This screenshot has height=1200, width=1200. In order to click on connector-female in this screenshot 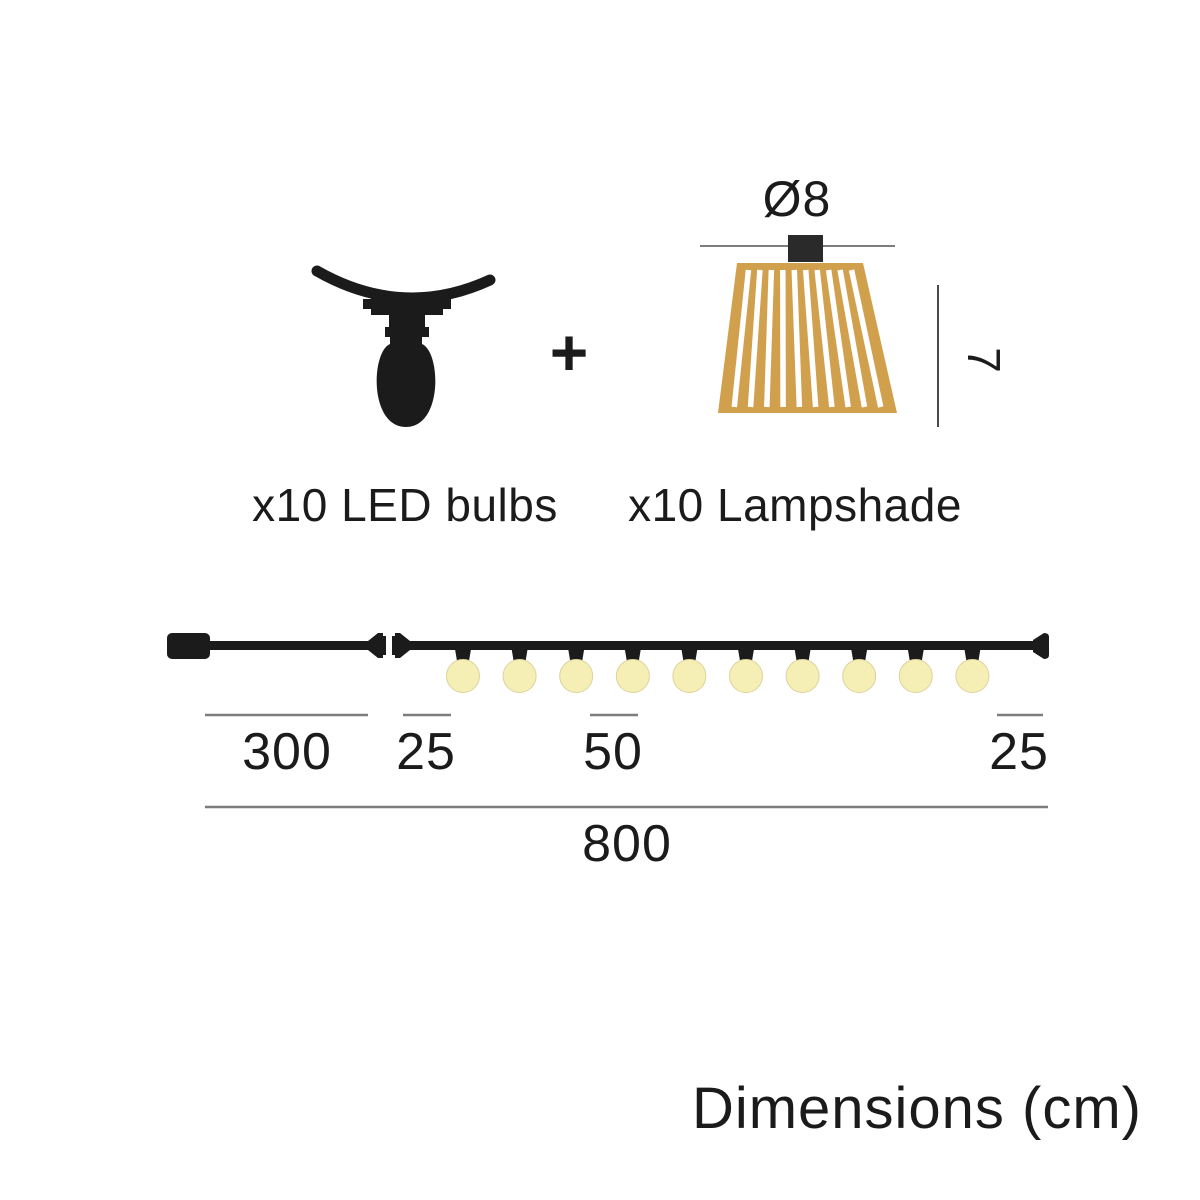, I will do `click(401, 645)`.